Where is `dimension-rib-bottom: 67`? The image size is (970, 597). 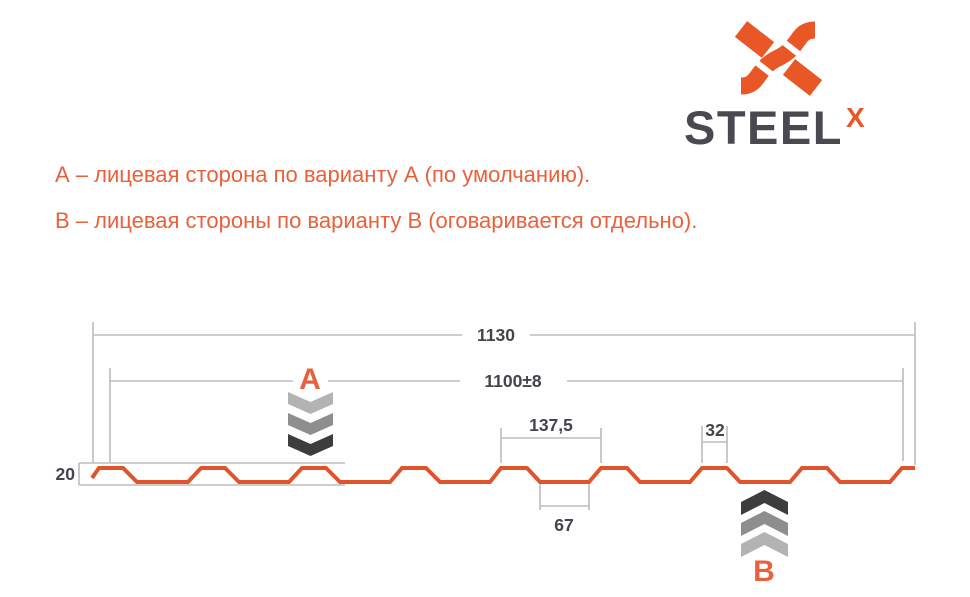
dimension-rib-bottom: 67 is located at coordinates (564, 509).